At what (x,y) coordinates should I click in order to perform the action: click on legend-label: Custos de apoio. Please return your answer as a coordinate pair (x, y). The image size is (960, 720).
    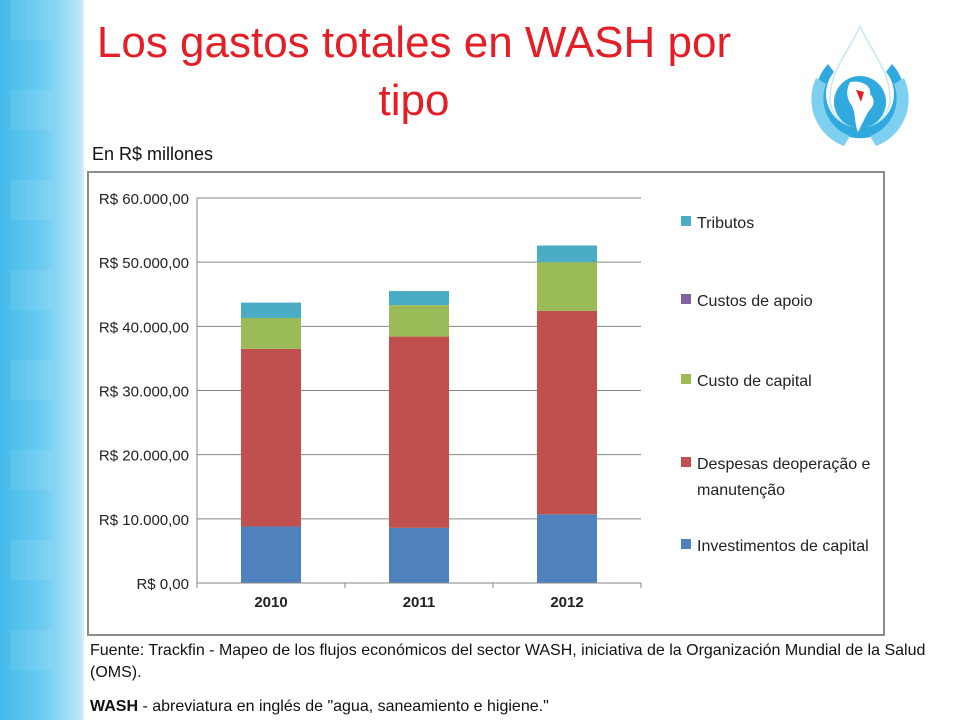
    Looking at the image, I should click on (755, 301).